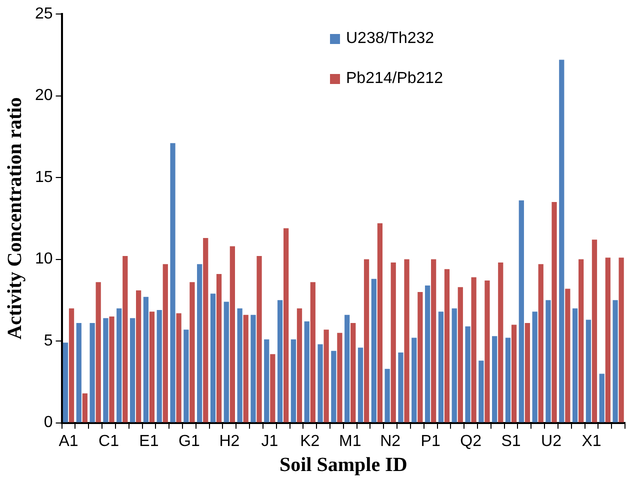 The width and height of the screenshot is (627, 482). I want to click on x-tick-label: M1, so click(350, 441).